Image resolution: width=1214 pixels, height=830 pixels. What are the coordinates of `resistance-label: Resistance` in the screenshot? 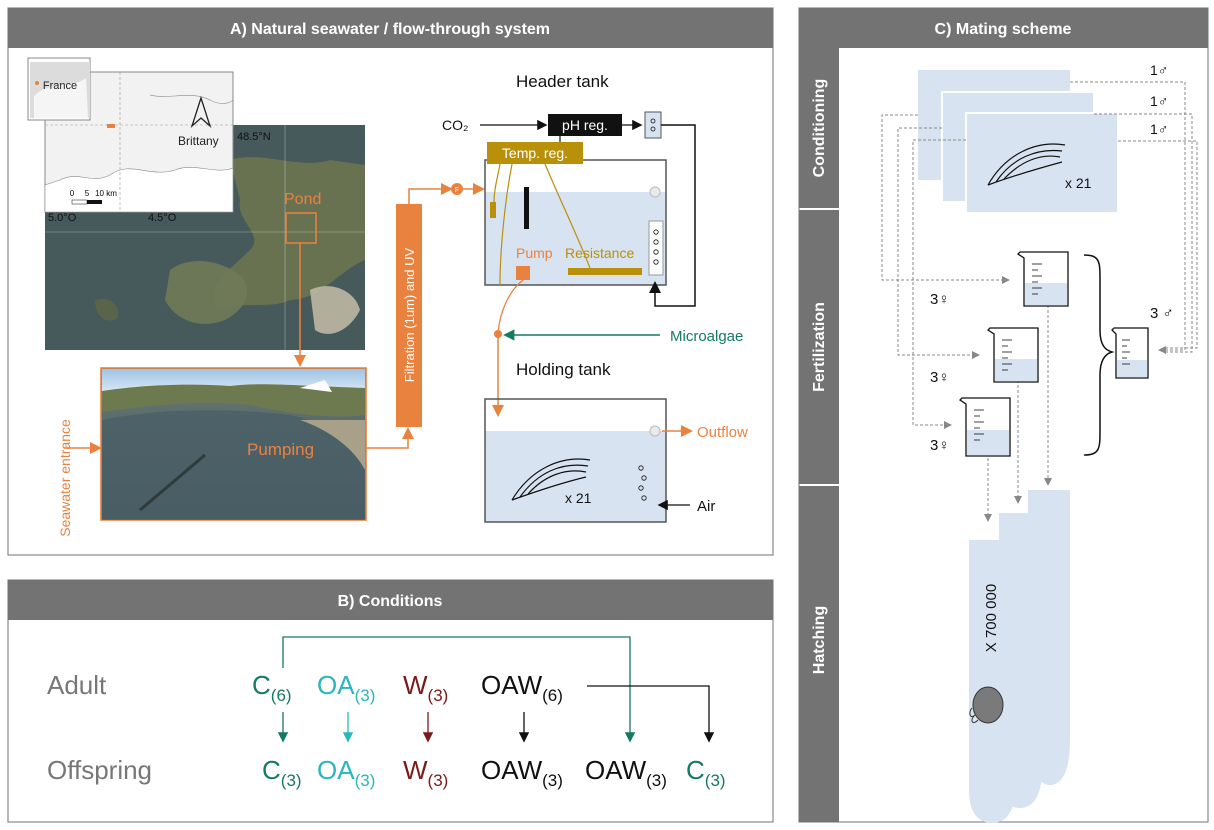 It's located at (599, 253).